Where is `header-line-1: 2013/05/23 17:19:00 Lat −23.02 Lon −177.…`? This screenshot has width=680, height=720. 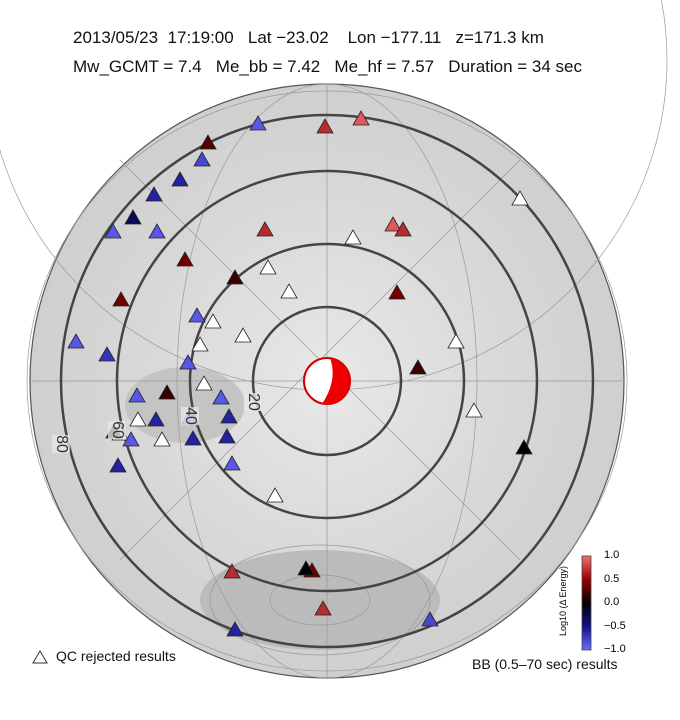
header-line-1: 2013/05/23 17:19:00 Lat −23.02 Lon −177.… is located at coordinates (308, 37).